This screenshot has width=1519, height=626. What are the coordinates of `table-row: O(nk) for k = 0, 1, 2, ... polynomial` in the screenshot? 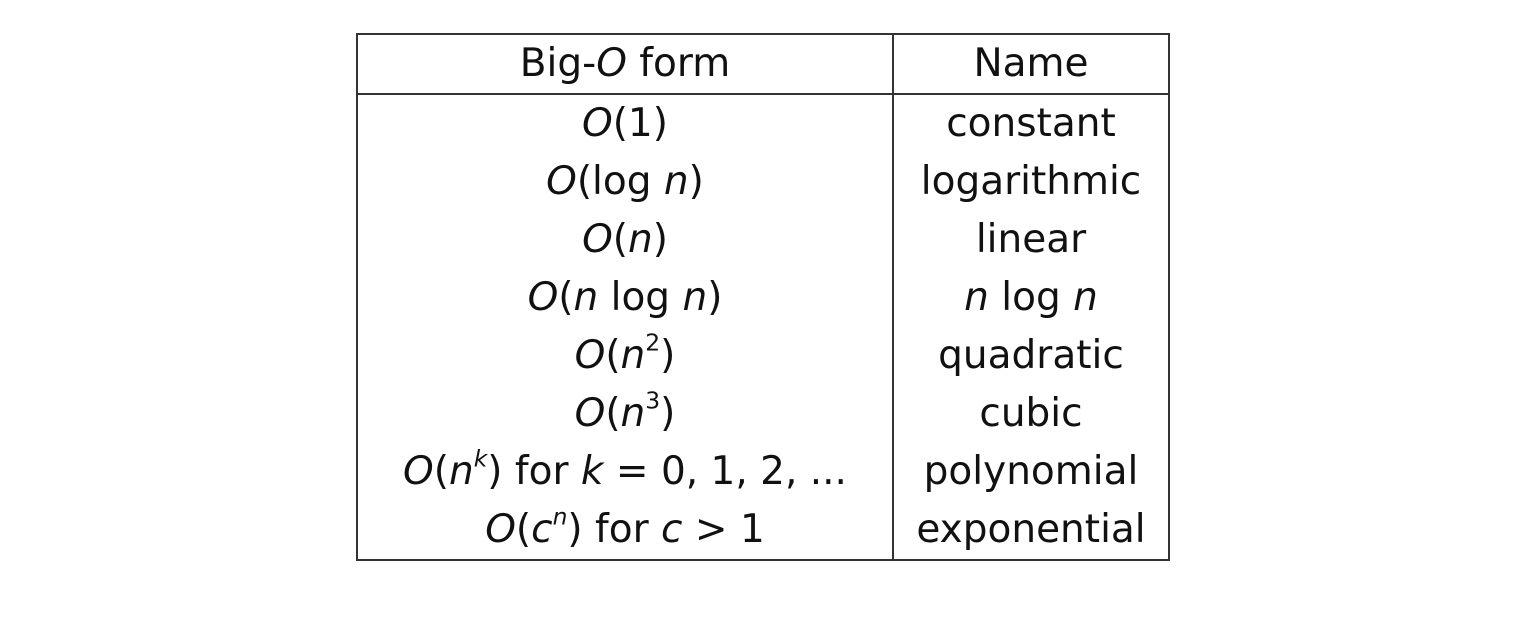 It's located at (763, 472).